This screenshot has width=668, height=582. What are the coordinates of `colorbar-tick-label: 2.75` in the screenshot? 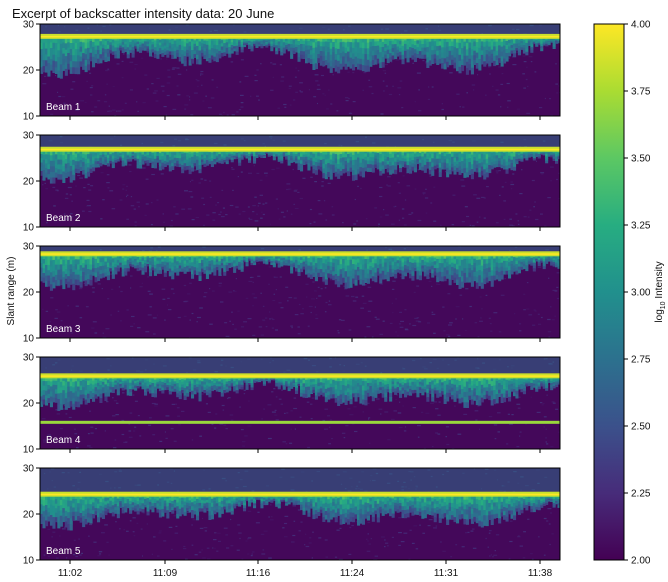 It's located at (641, 360).